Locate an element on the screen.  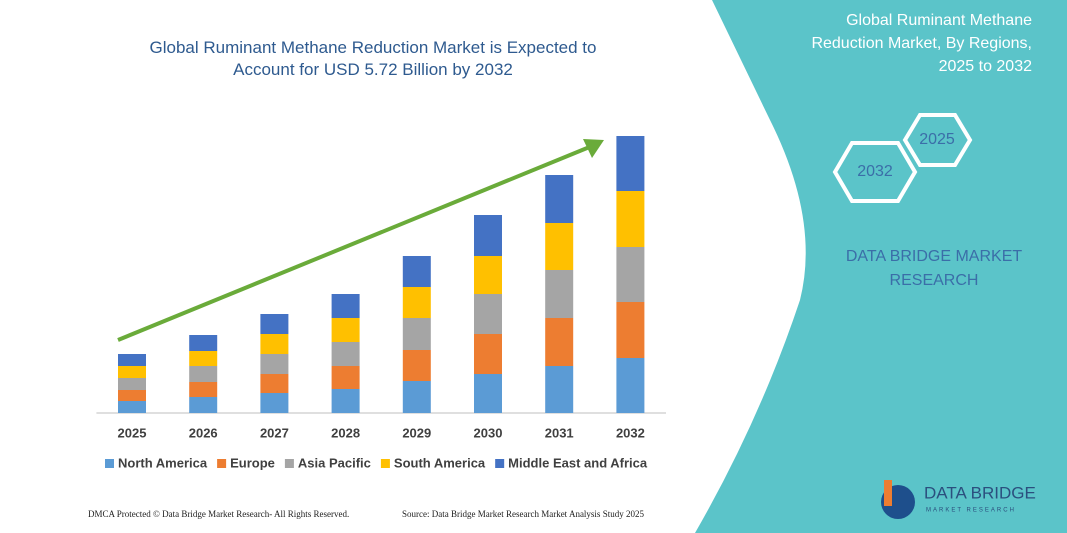
trend-arrowhead is located at coordinates (593, 148).